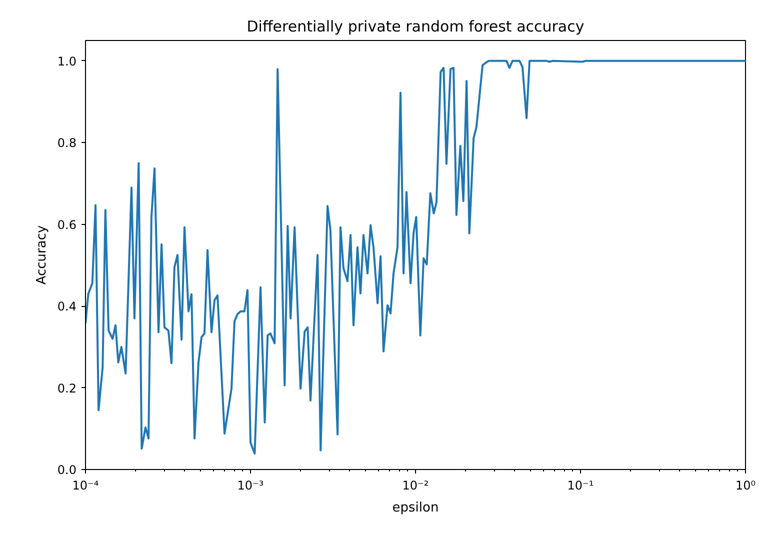 The width and height of the screenshot is (762, 533). Describe the element at coordinates (67, 143) in the screenshot. I see `y-tick-label: 0.8` at that location.